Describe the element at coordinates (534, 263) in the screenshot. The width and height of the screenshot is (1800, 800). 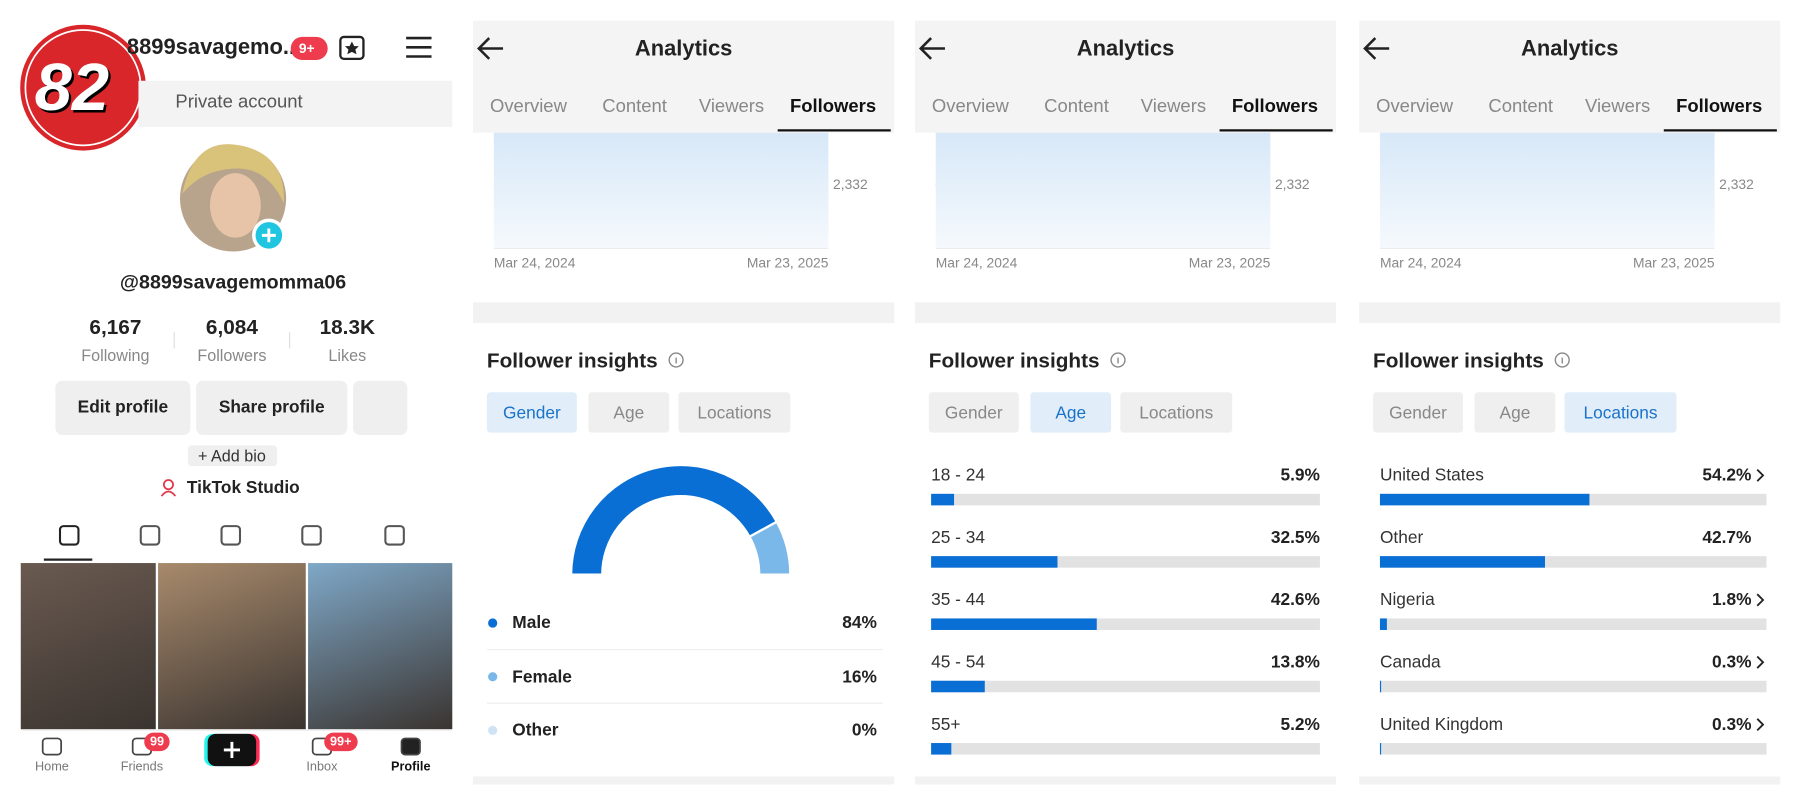
I see `date-label: Mar 24, 2024` at that location.